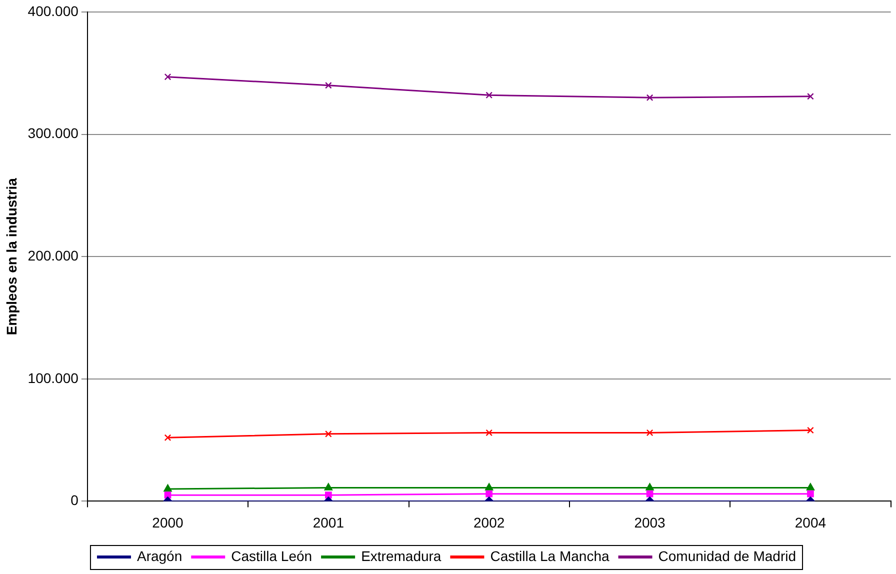  What do you see at coordinates (271, 556) in the screenshot?
I see `legend-label: Castilla León` at bounding box center [271, 556].